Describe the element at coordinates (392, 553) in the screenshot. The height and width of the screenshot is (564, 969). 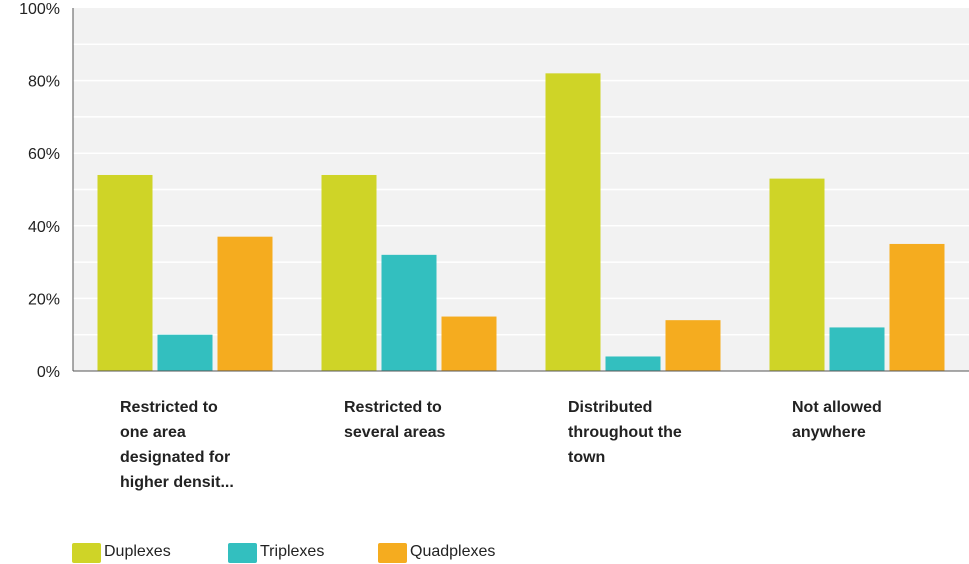
I see `legend-swatch-quadplexes` at that location.